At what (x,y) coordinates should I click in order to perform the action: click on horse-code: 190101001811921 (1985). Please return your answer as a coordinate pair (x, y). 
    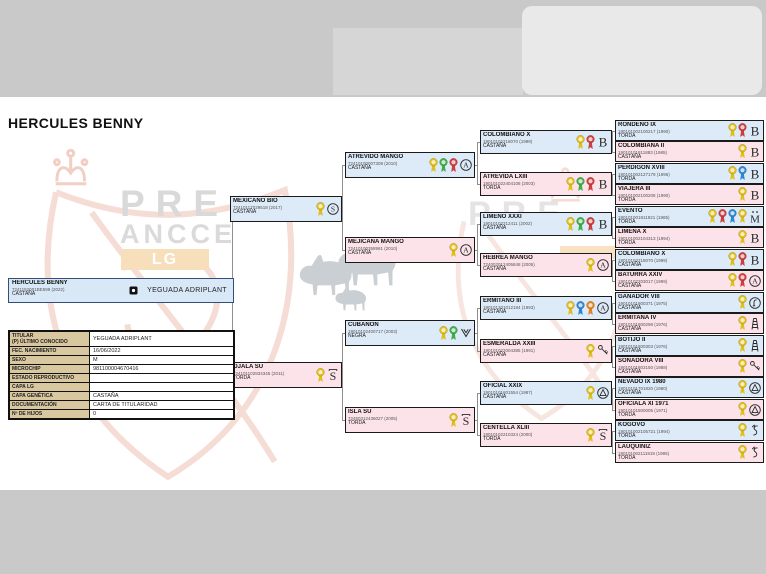
    Looking at the image, I should click on (644, 217).